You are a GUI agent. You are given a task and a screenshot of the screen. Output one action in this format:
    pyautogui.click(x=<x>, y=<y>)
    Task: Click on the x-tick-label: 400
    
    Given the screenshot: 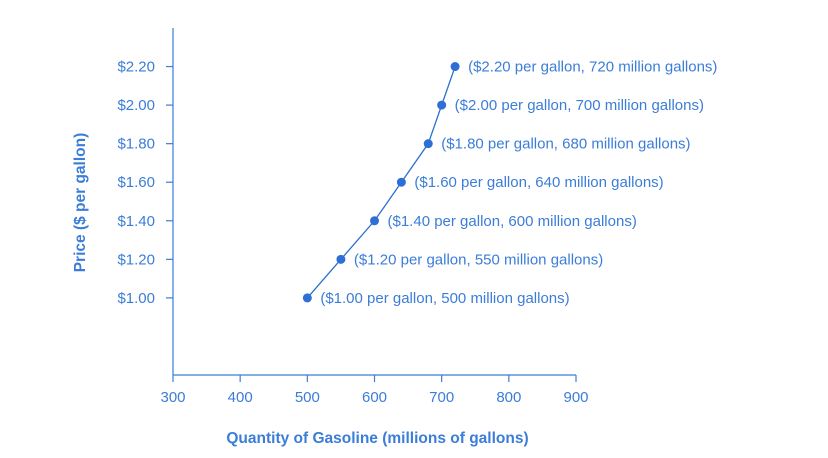 What is the action you would take?
    pyautogui.click(x=240, y=397)
    